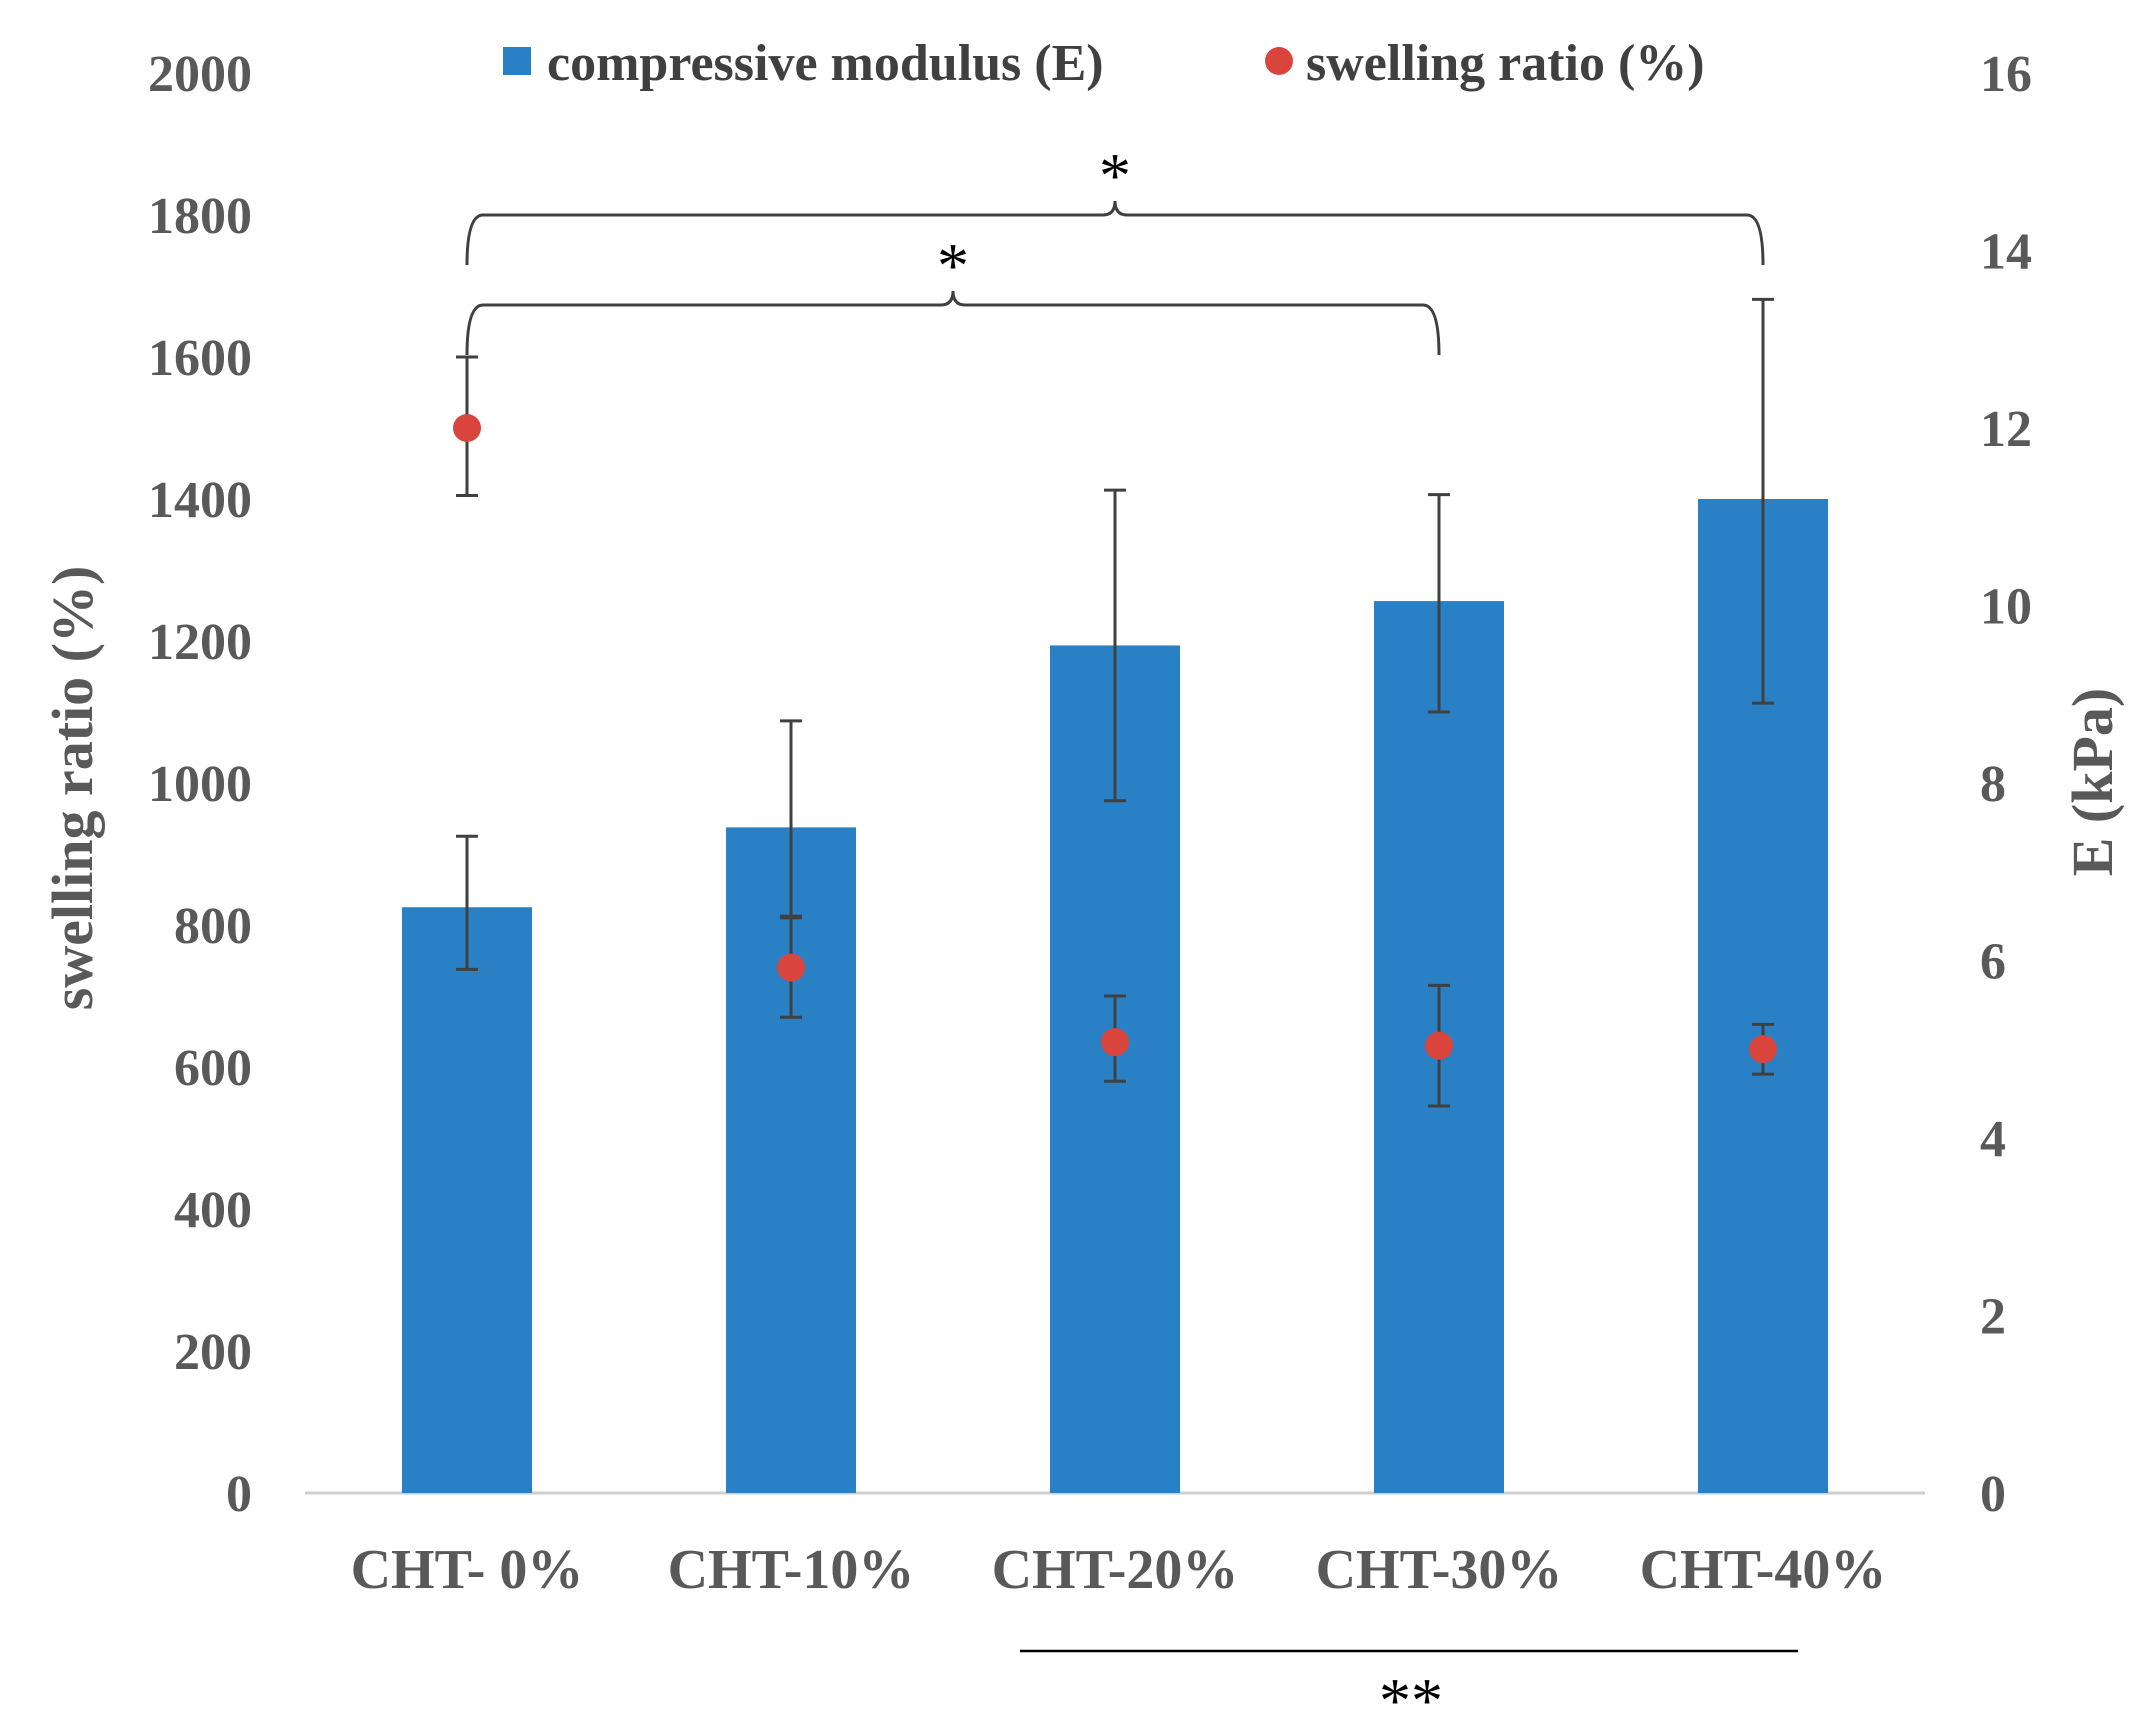  I want to click on significance-label: **, so click(1411, 1700).